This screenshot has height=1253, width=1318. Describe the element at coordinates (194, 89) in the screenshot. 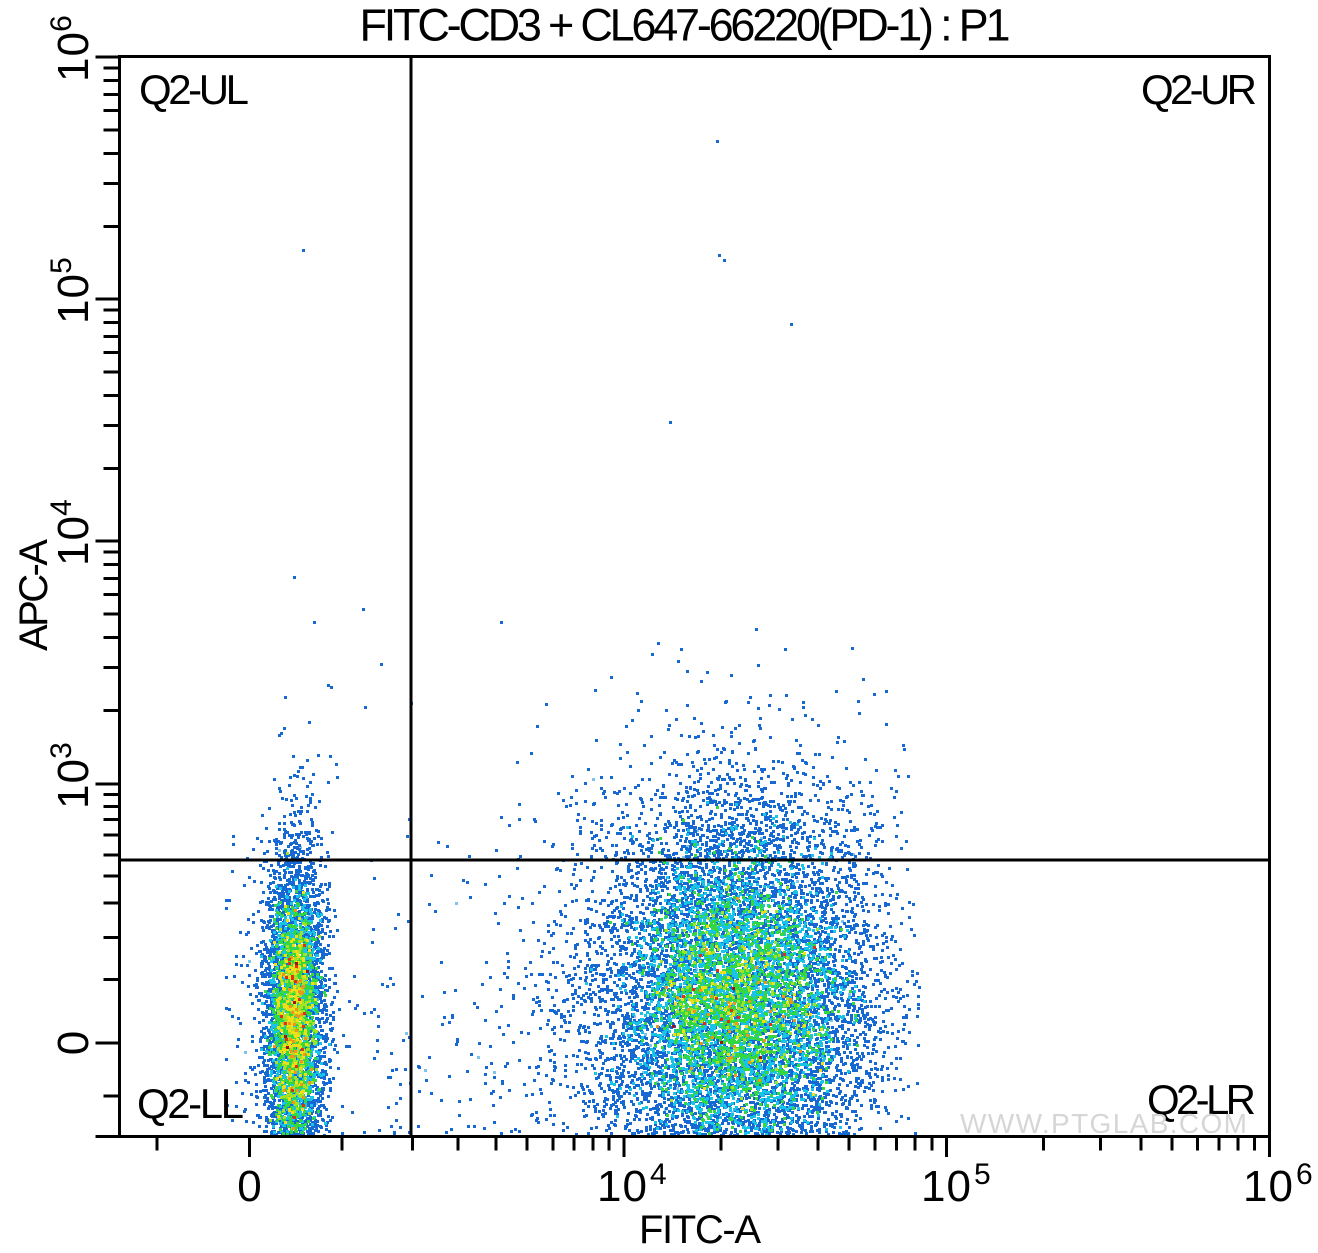

I see `svg-text: Q2-UL` at that location.